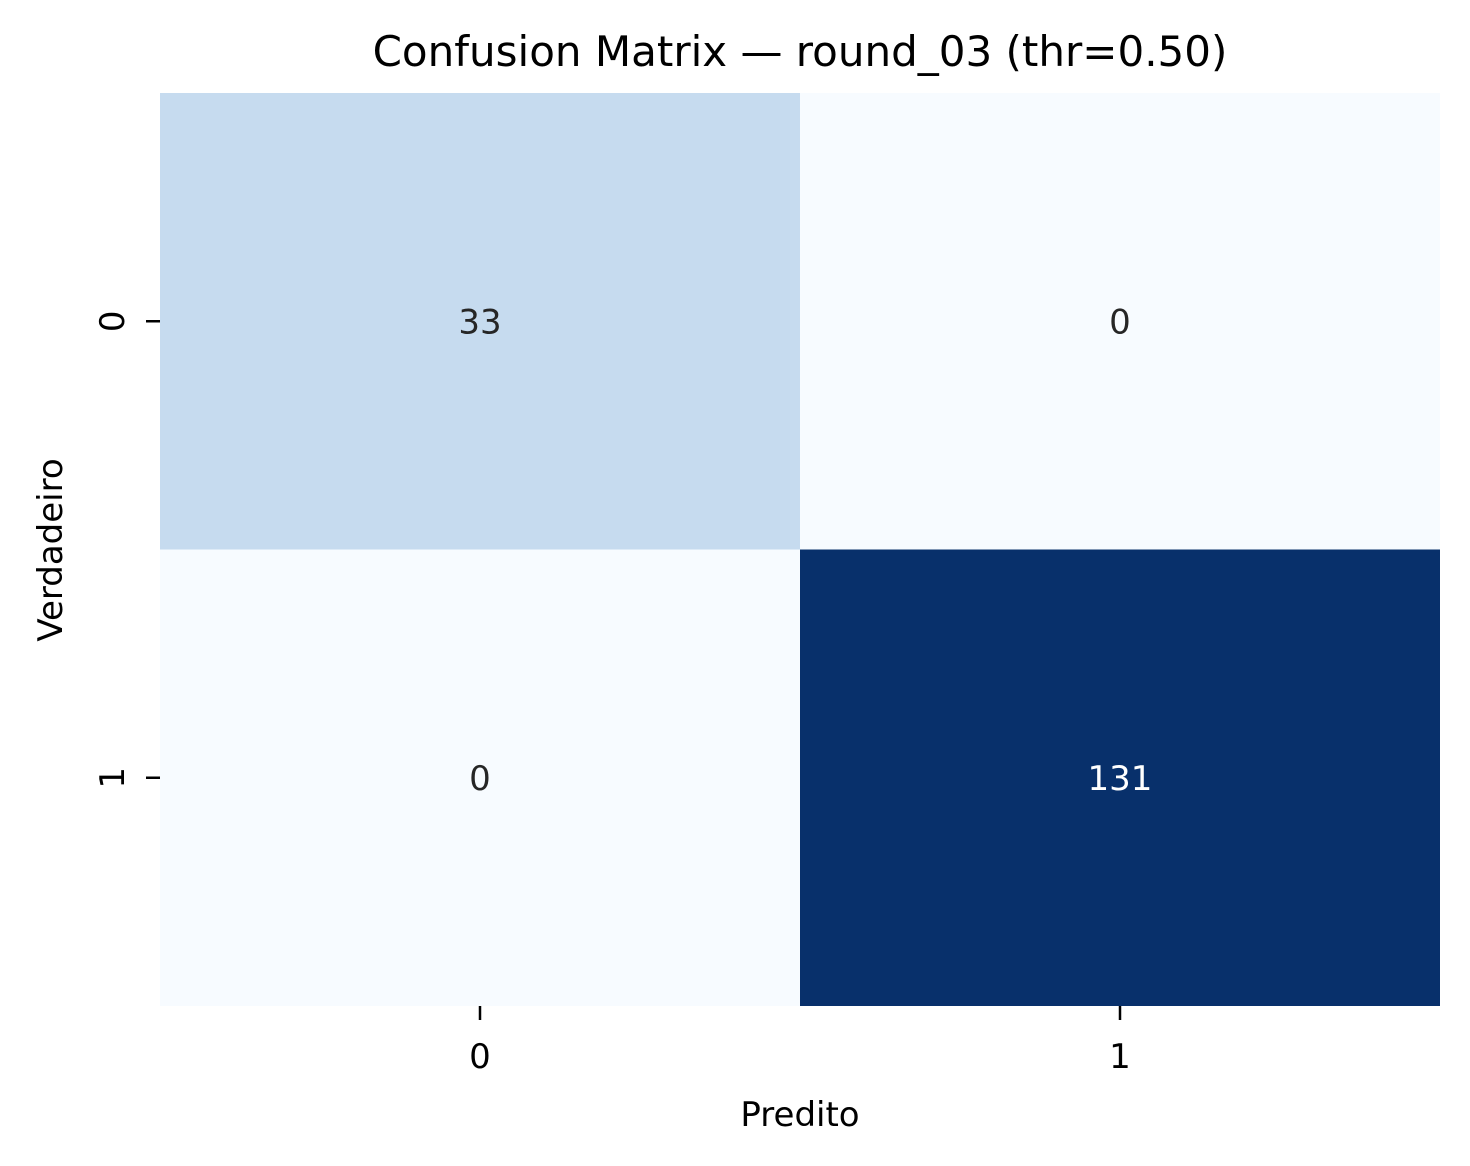 The image size is (1470, 1166). I want to click on y-axis-label: Verdadeiro, so click(51, 549).